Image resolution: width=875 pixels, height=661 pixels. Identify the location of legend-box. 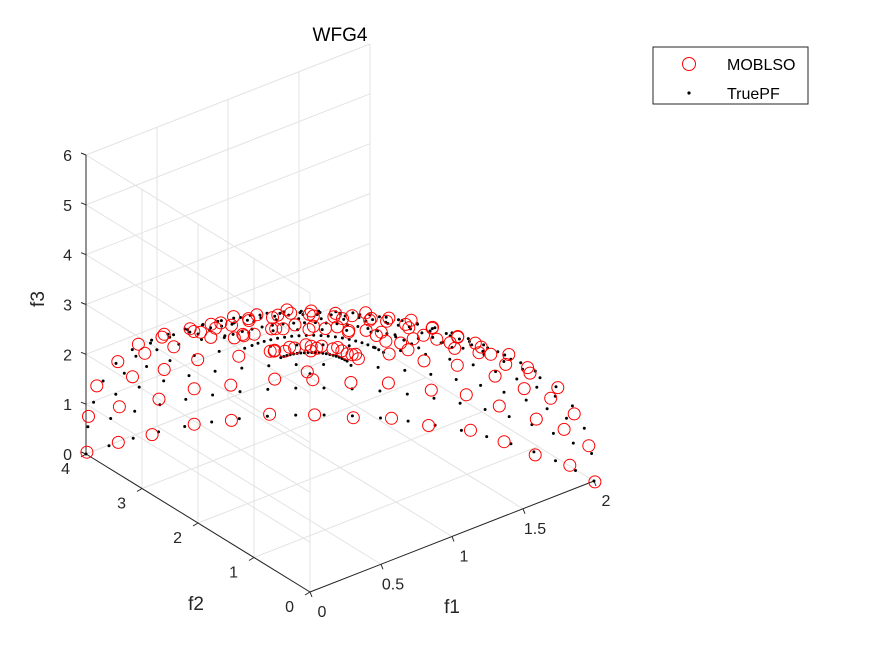
(730, 75).